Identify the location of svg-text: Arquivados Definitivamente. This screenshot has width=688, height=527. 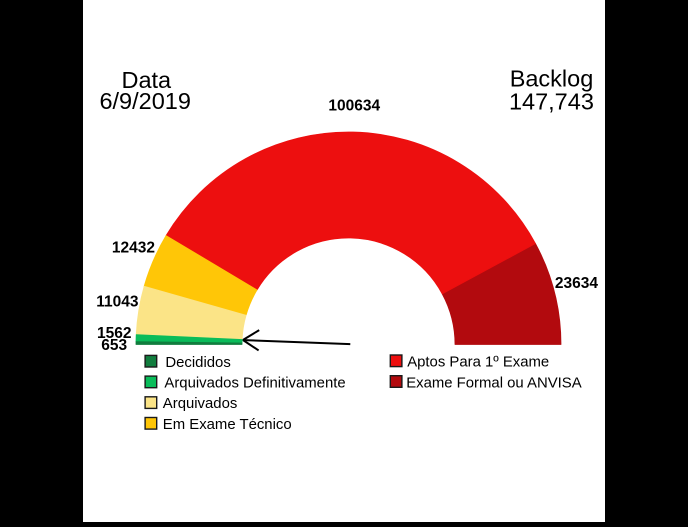
(254, 384).